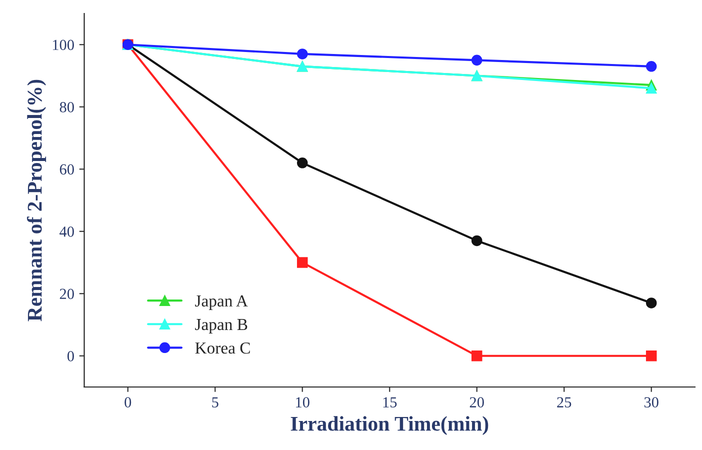 The image size is (702, 450). Describe the element at coordinates (67, 294) in the screenshot. I see `y-tick-label: 20` at that location.